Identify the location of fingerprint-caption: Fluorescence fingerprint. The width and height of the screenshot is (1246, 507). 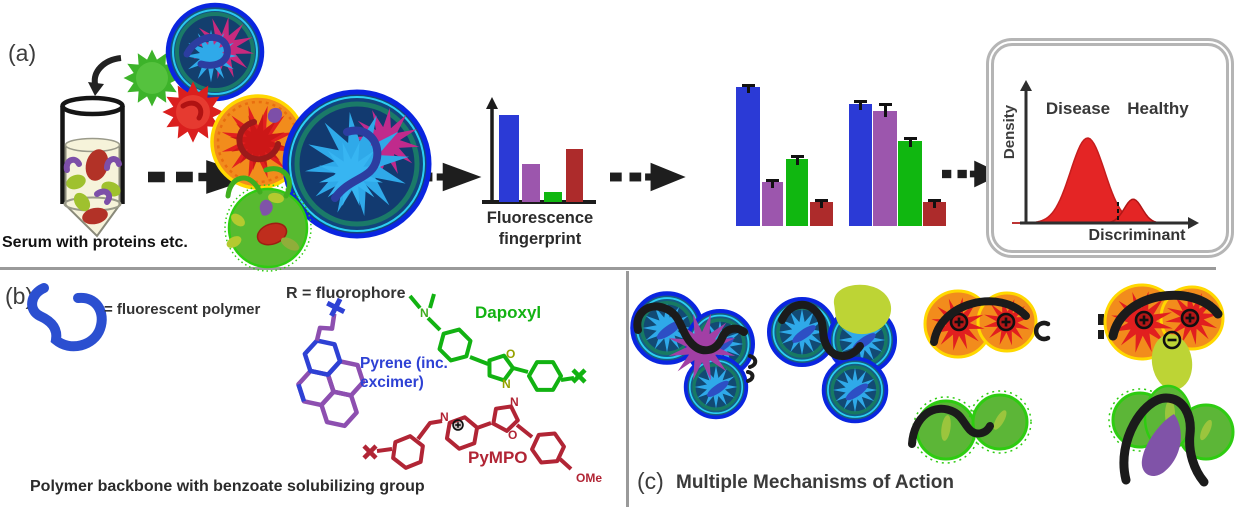
(540, 228).